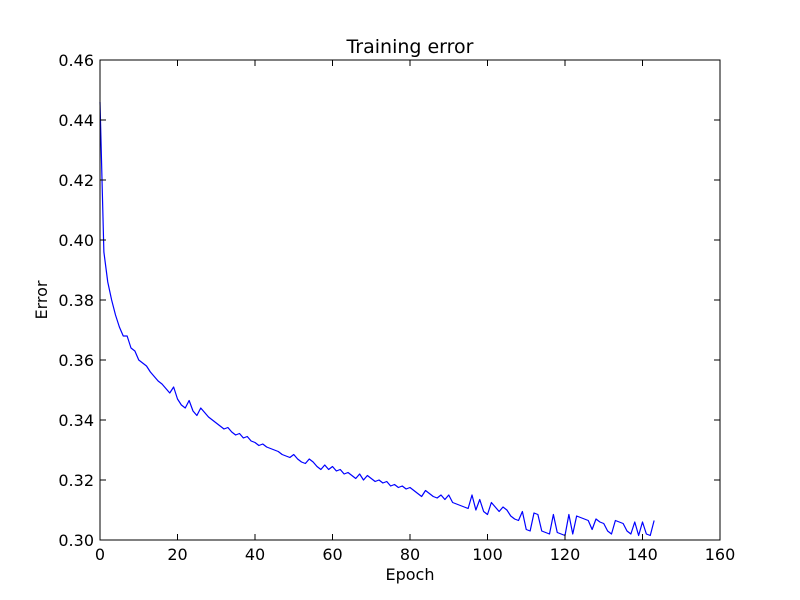 The height and width of the screenshot is (600, 800). I want to click on x-tick-label: 140, so click(642, 554).